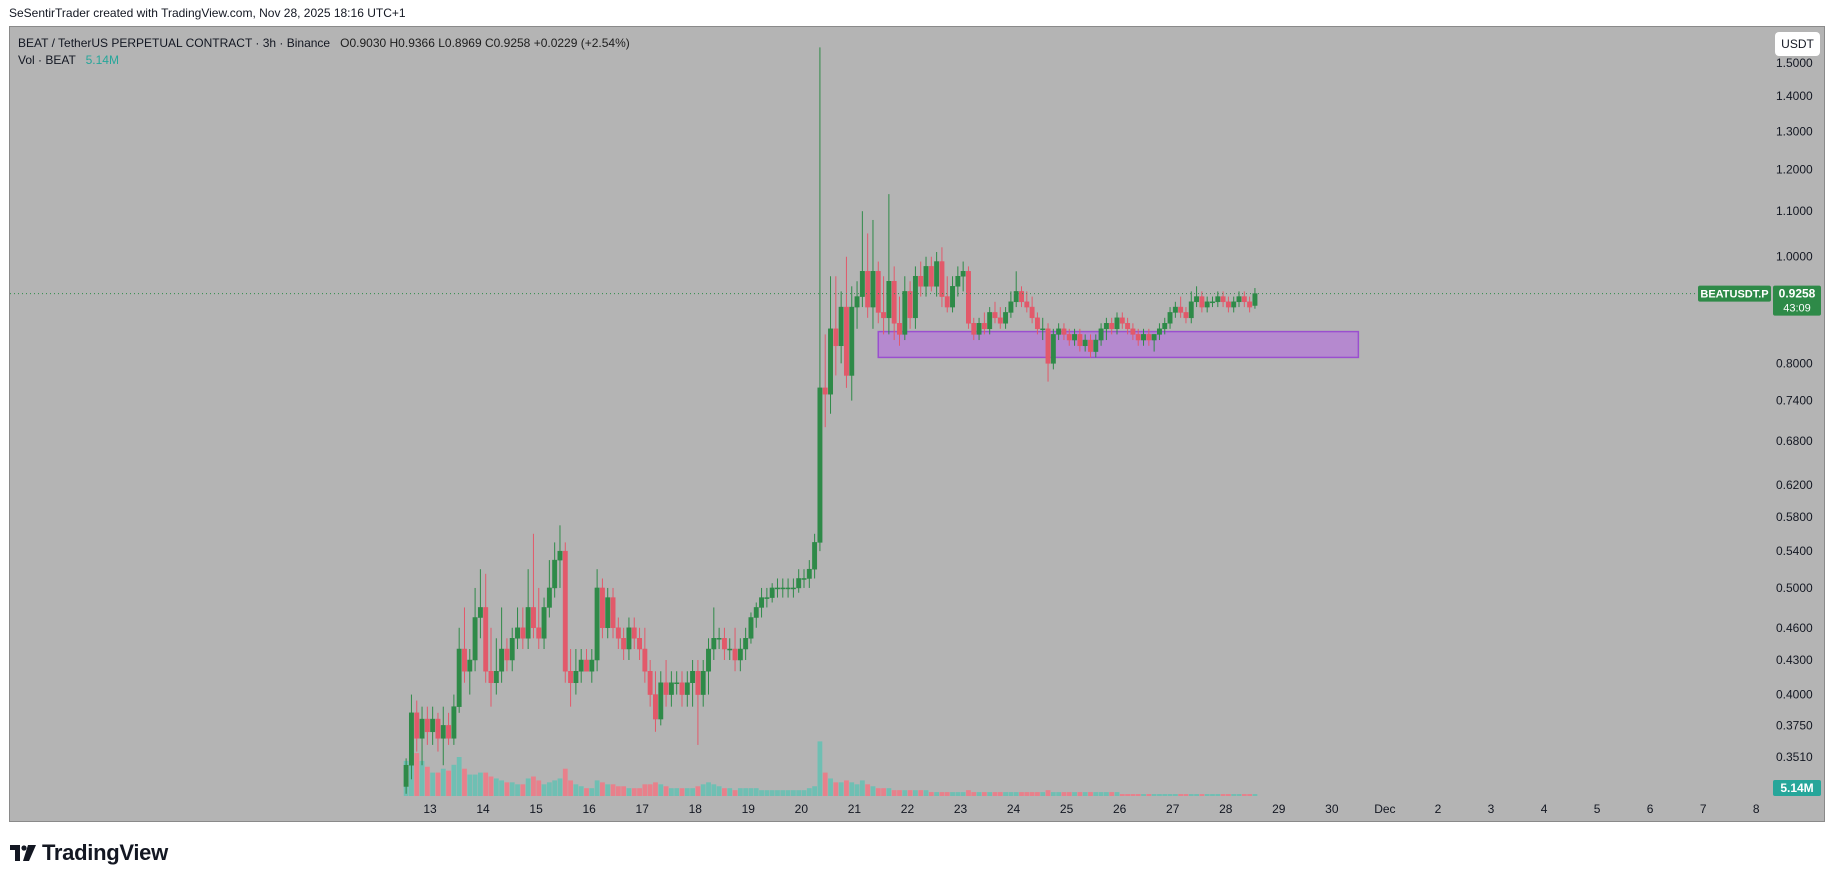 This screenshot has width=1835, height=883. I want to click on y-axis-tick-label: 1.1000, so click(1794, 211).